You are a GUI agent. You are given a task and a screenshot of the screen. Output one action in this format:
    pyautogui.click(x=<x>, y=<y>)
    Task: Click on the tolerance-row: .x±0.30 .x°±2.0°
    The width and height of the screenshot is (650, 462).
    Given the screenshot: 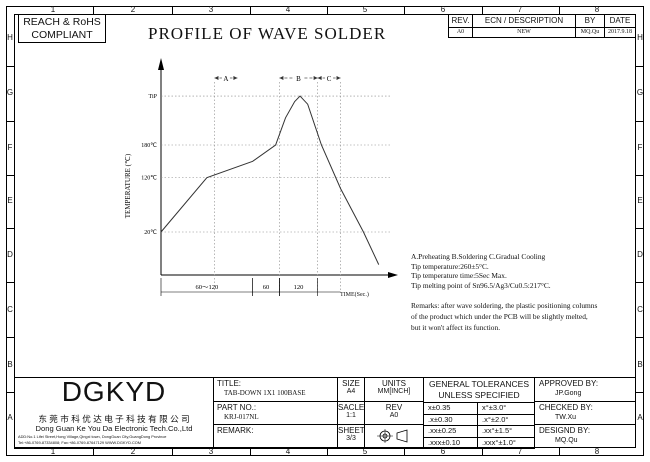 What is the action you would take?
    pyautogui.click(x=479, y=419)
    